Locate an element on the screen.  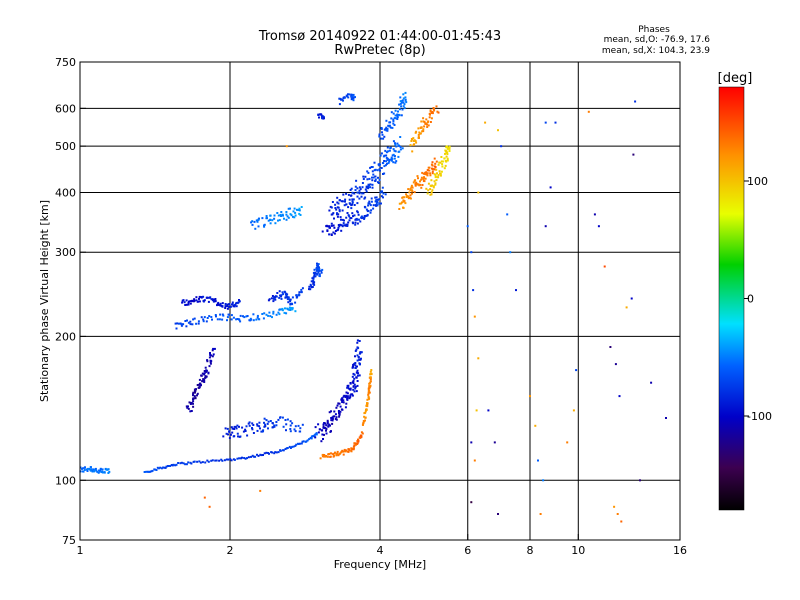
y-tick-label: 750 is located at coordinates (65, 62).